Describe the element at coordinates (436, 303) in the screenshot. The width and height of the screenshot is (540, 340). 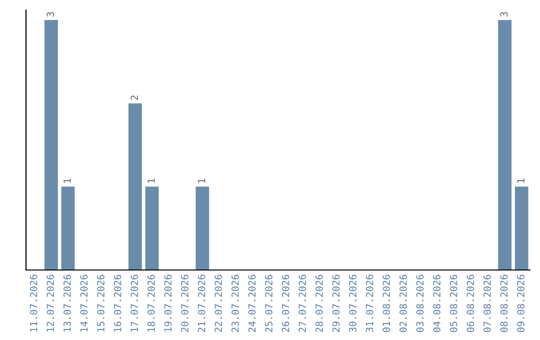
I see `x-tick-label: 04.08.2026` at that location.